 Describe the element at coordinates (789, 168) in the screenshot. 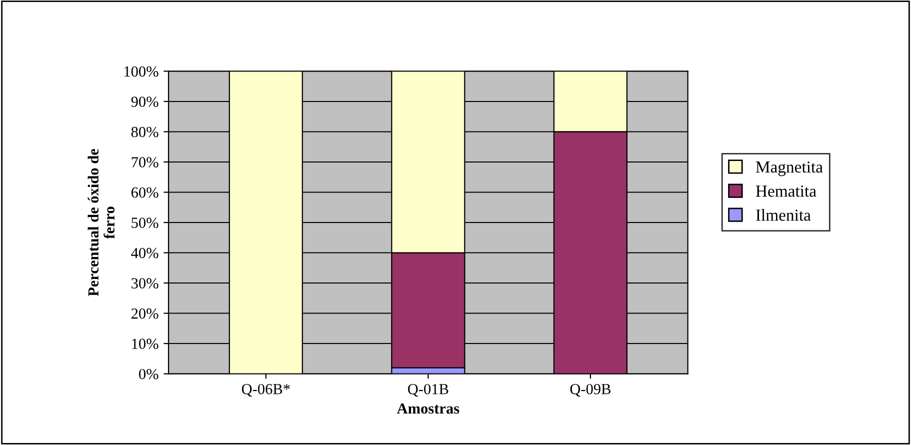

I see `legend-label: Magnetita` at that location.